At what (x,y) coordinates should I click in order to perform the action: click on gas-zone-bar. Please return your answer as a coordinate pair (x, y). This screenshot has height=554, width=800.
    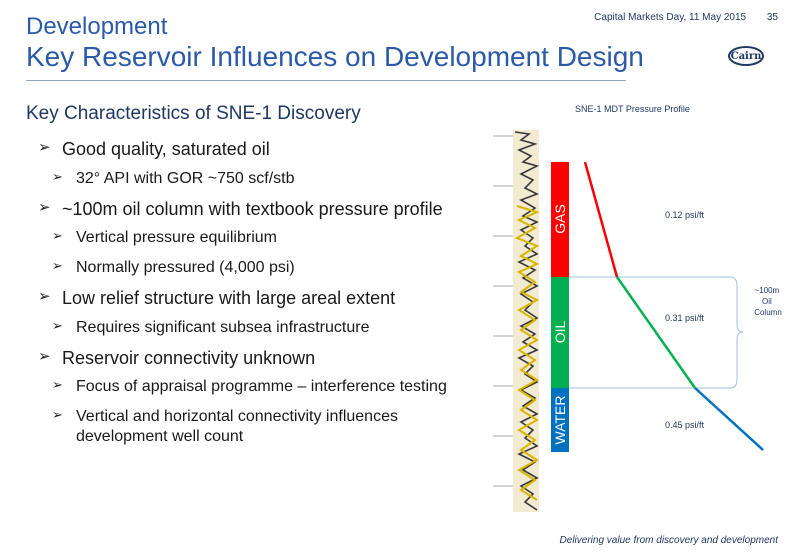
    Looking at the image, I should click on (560, 219).